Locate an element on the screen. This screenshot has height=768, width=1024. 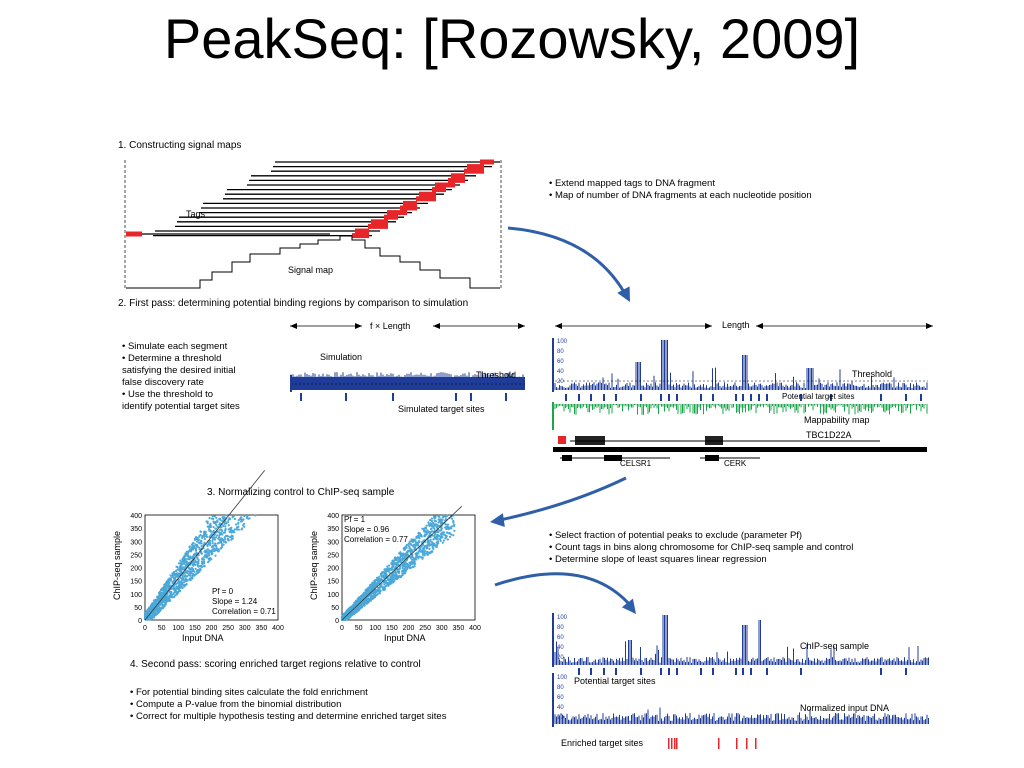
input-ytick: 100 is located at coordinates (562, 678).